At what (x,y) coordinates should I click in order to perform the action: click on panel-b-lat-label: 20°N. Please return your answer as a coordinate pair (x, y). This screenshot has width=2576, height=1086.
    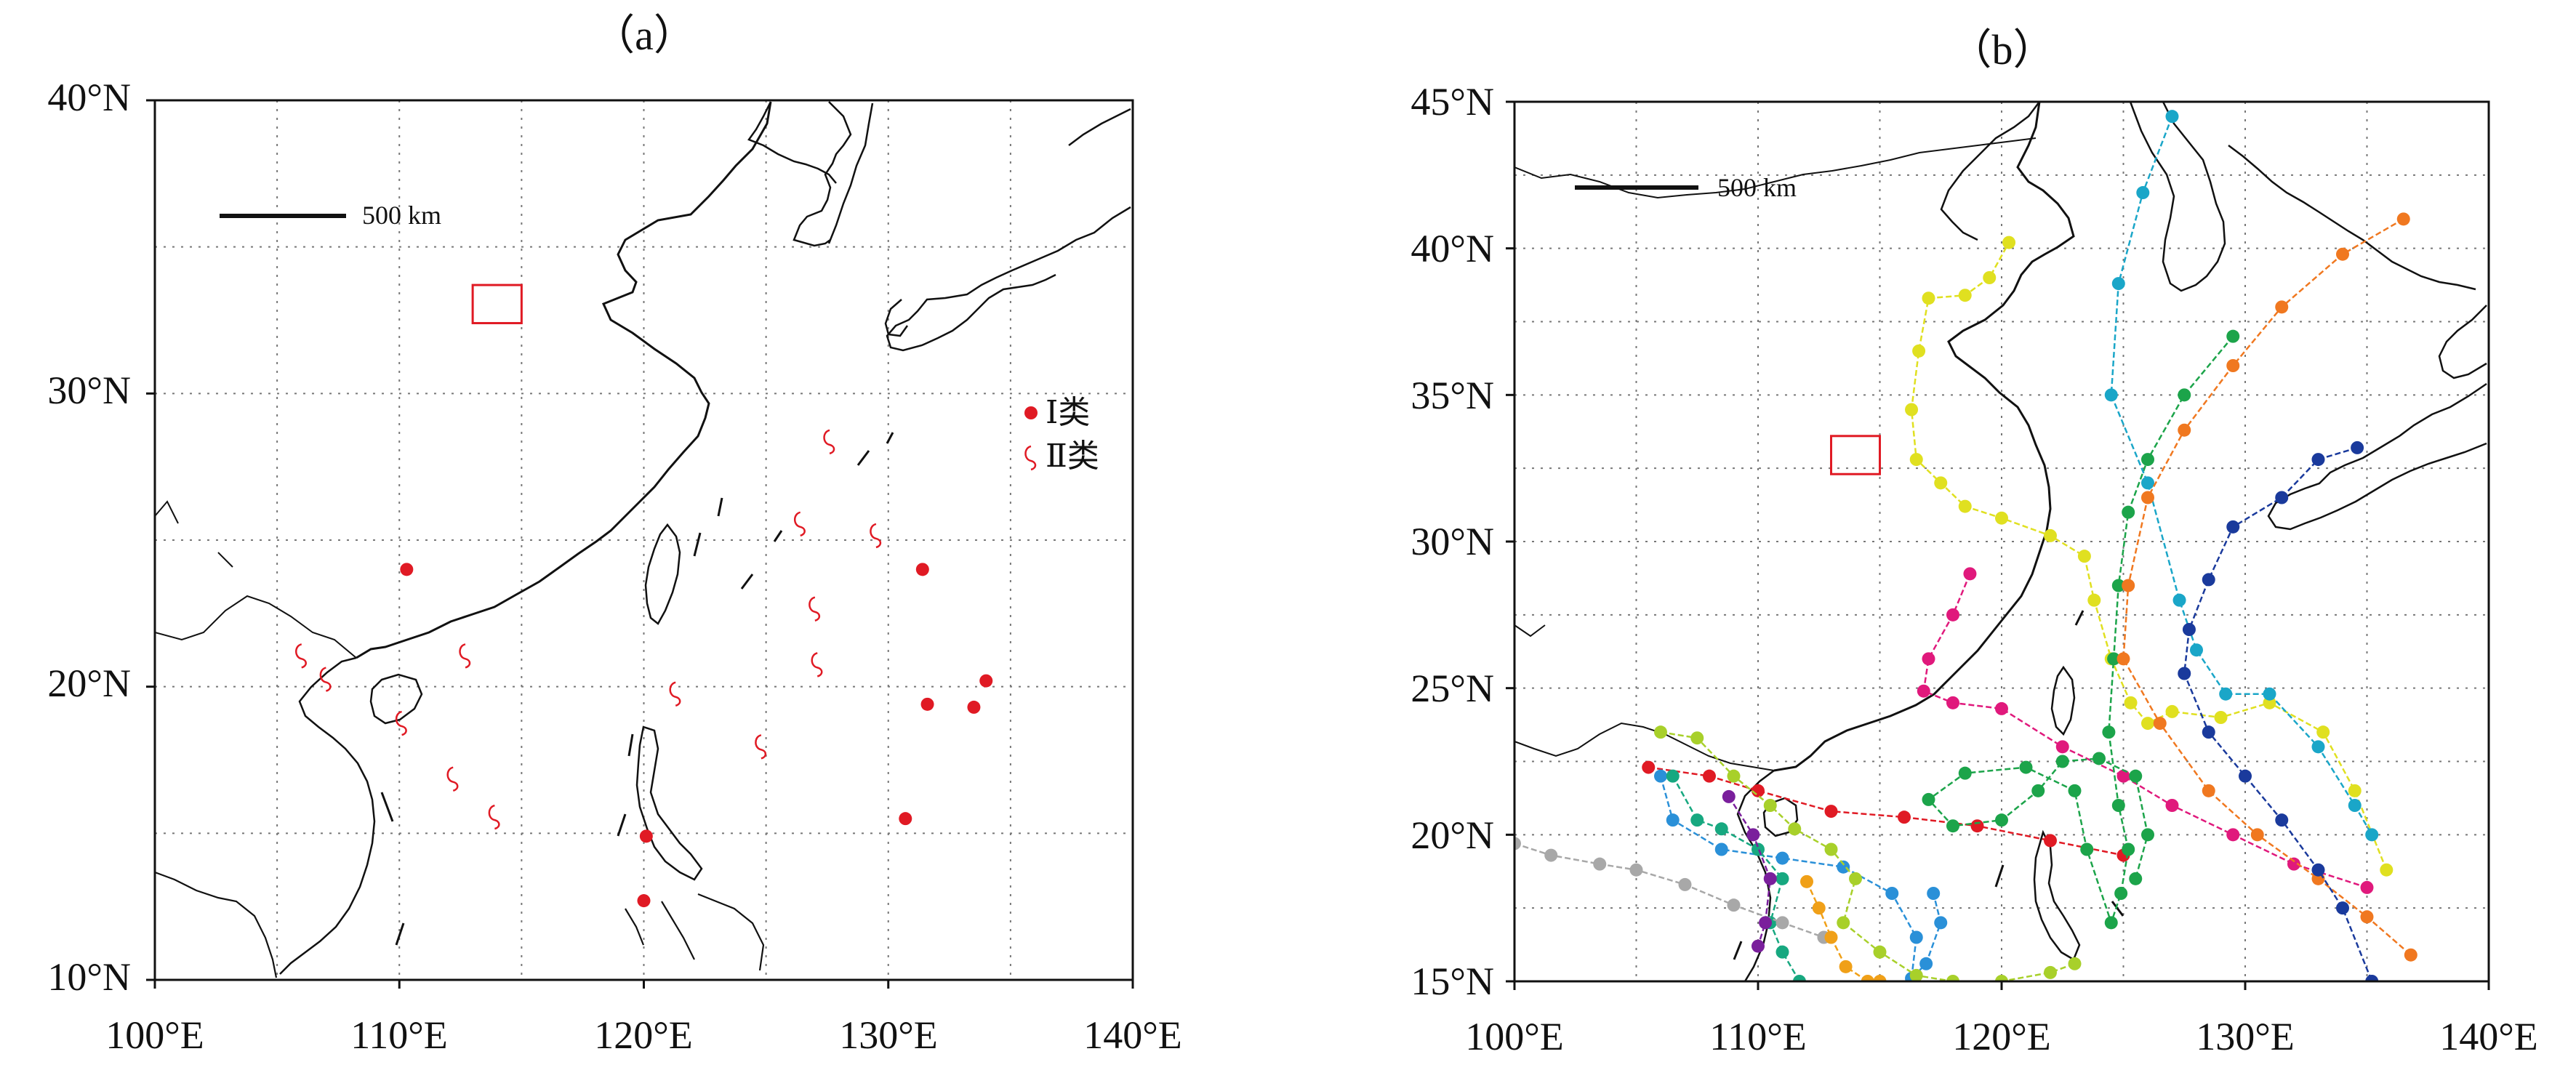
    Looking at the image, I should click on (1452, 835).